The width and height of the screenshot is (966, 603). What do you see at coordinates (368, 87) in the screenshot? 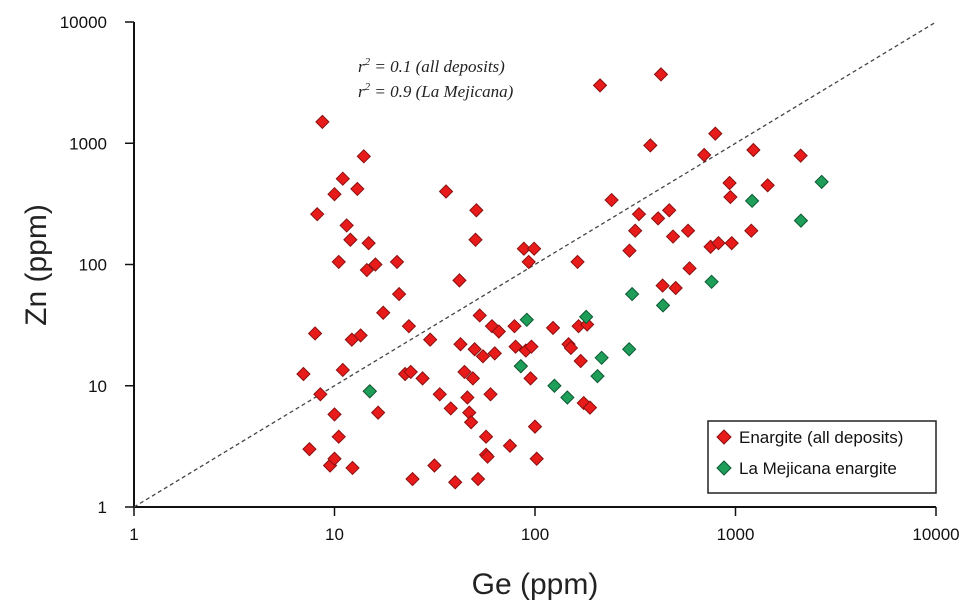
I see `annotation-r2-mejicana-sup: 2` at bounding box center [368, 87].